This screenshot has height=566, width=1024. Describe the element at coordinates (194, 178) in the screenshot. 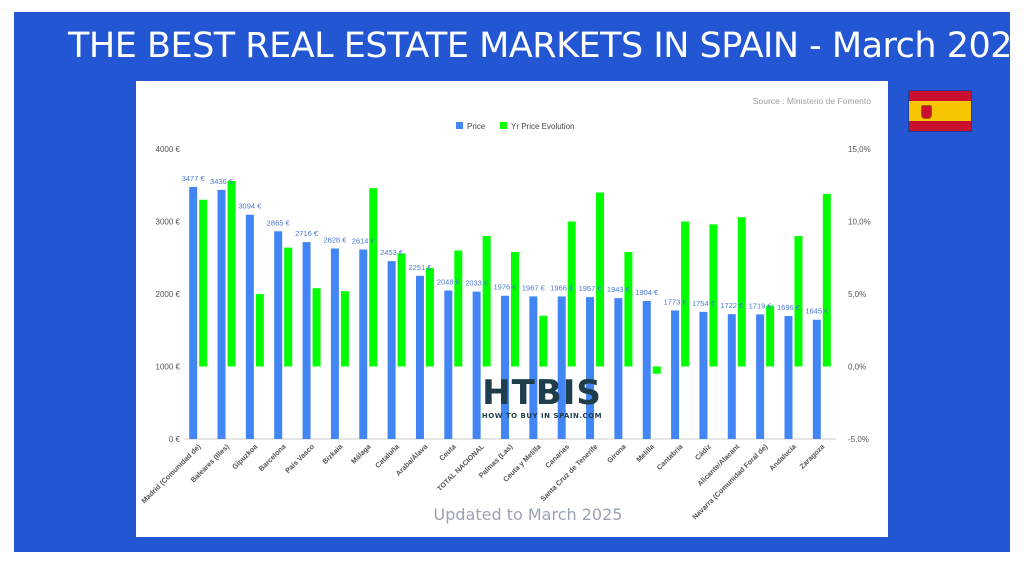

I see `price-data-label: 3477 €` at that location.